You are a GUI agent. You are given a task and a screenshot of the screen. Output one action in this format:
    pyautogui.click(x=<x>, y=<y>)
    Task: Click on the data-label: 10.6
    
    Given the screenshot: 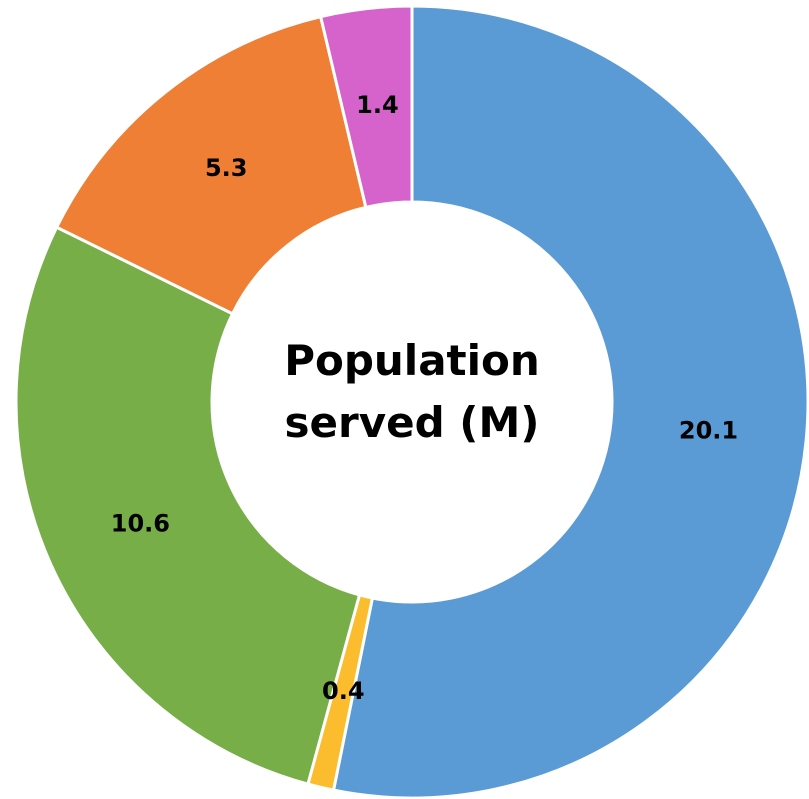 What is the action you would take?
    pyautogui.click(x=140, y=524)
    